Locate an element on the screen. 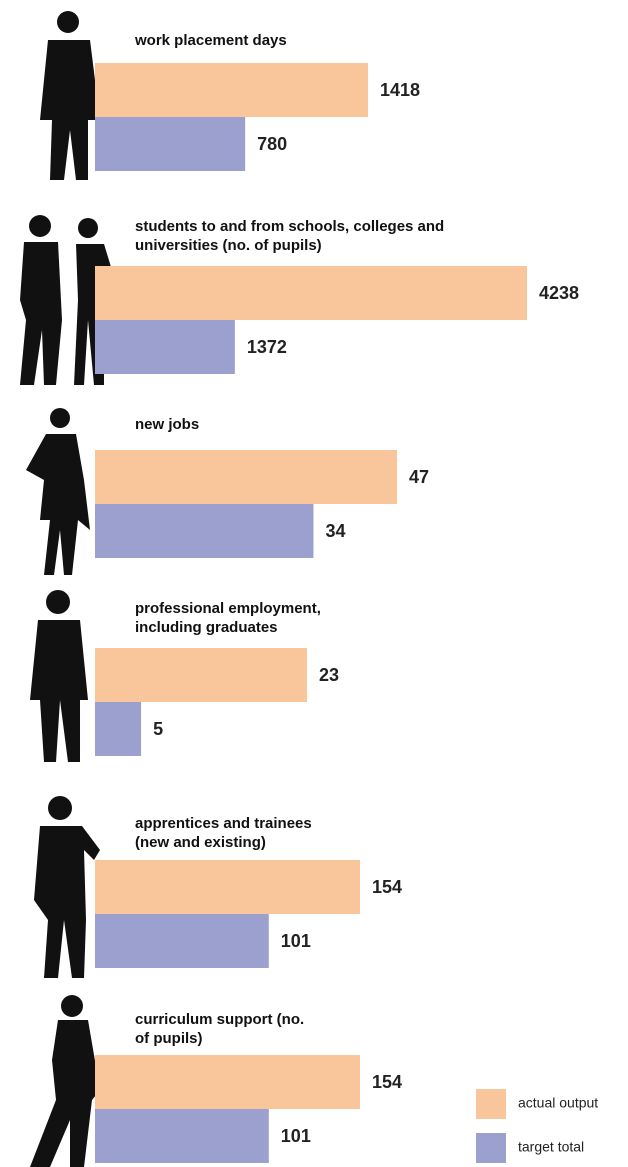 The height and width of the screenshot is (1167, 628). category-title: work placement days is located at coordinates (211, 40).